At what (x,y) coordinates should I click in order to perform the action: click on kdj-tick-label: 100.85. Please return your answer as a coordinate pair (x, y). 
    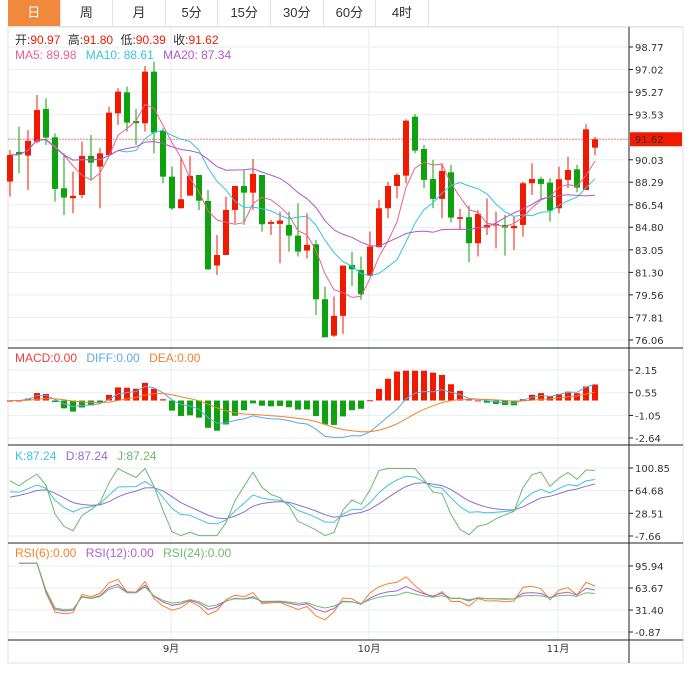
    Looking at the image, I should click on (652, 469).